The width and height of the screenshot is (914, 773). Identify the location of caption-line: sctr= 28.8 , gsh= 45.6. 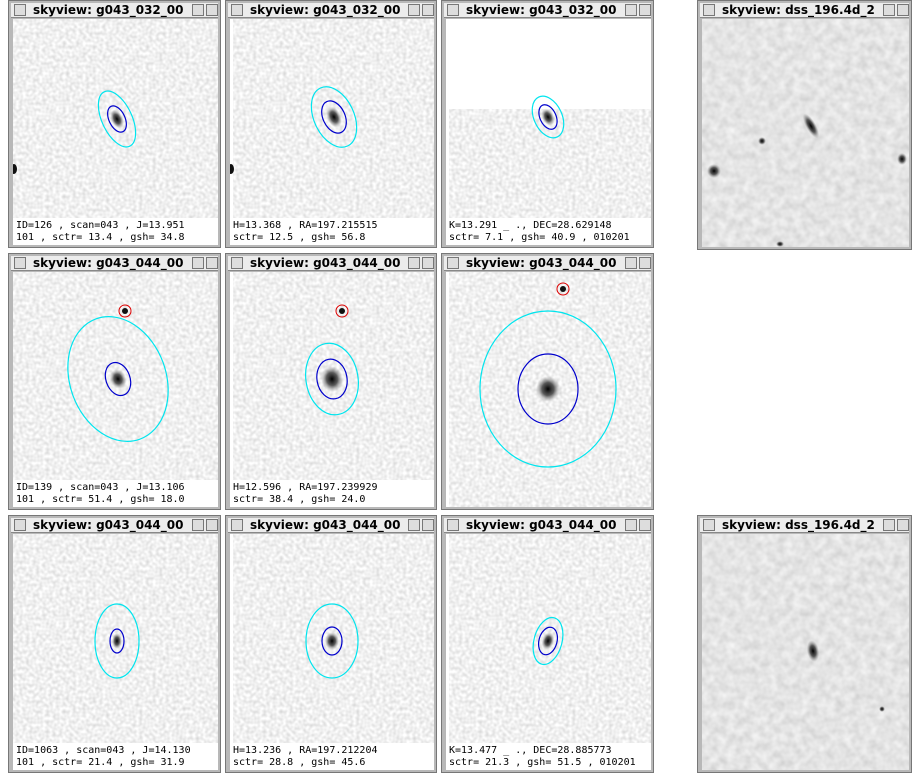
(299, 762).